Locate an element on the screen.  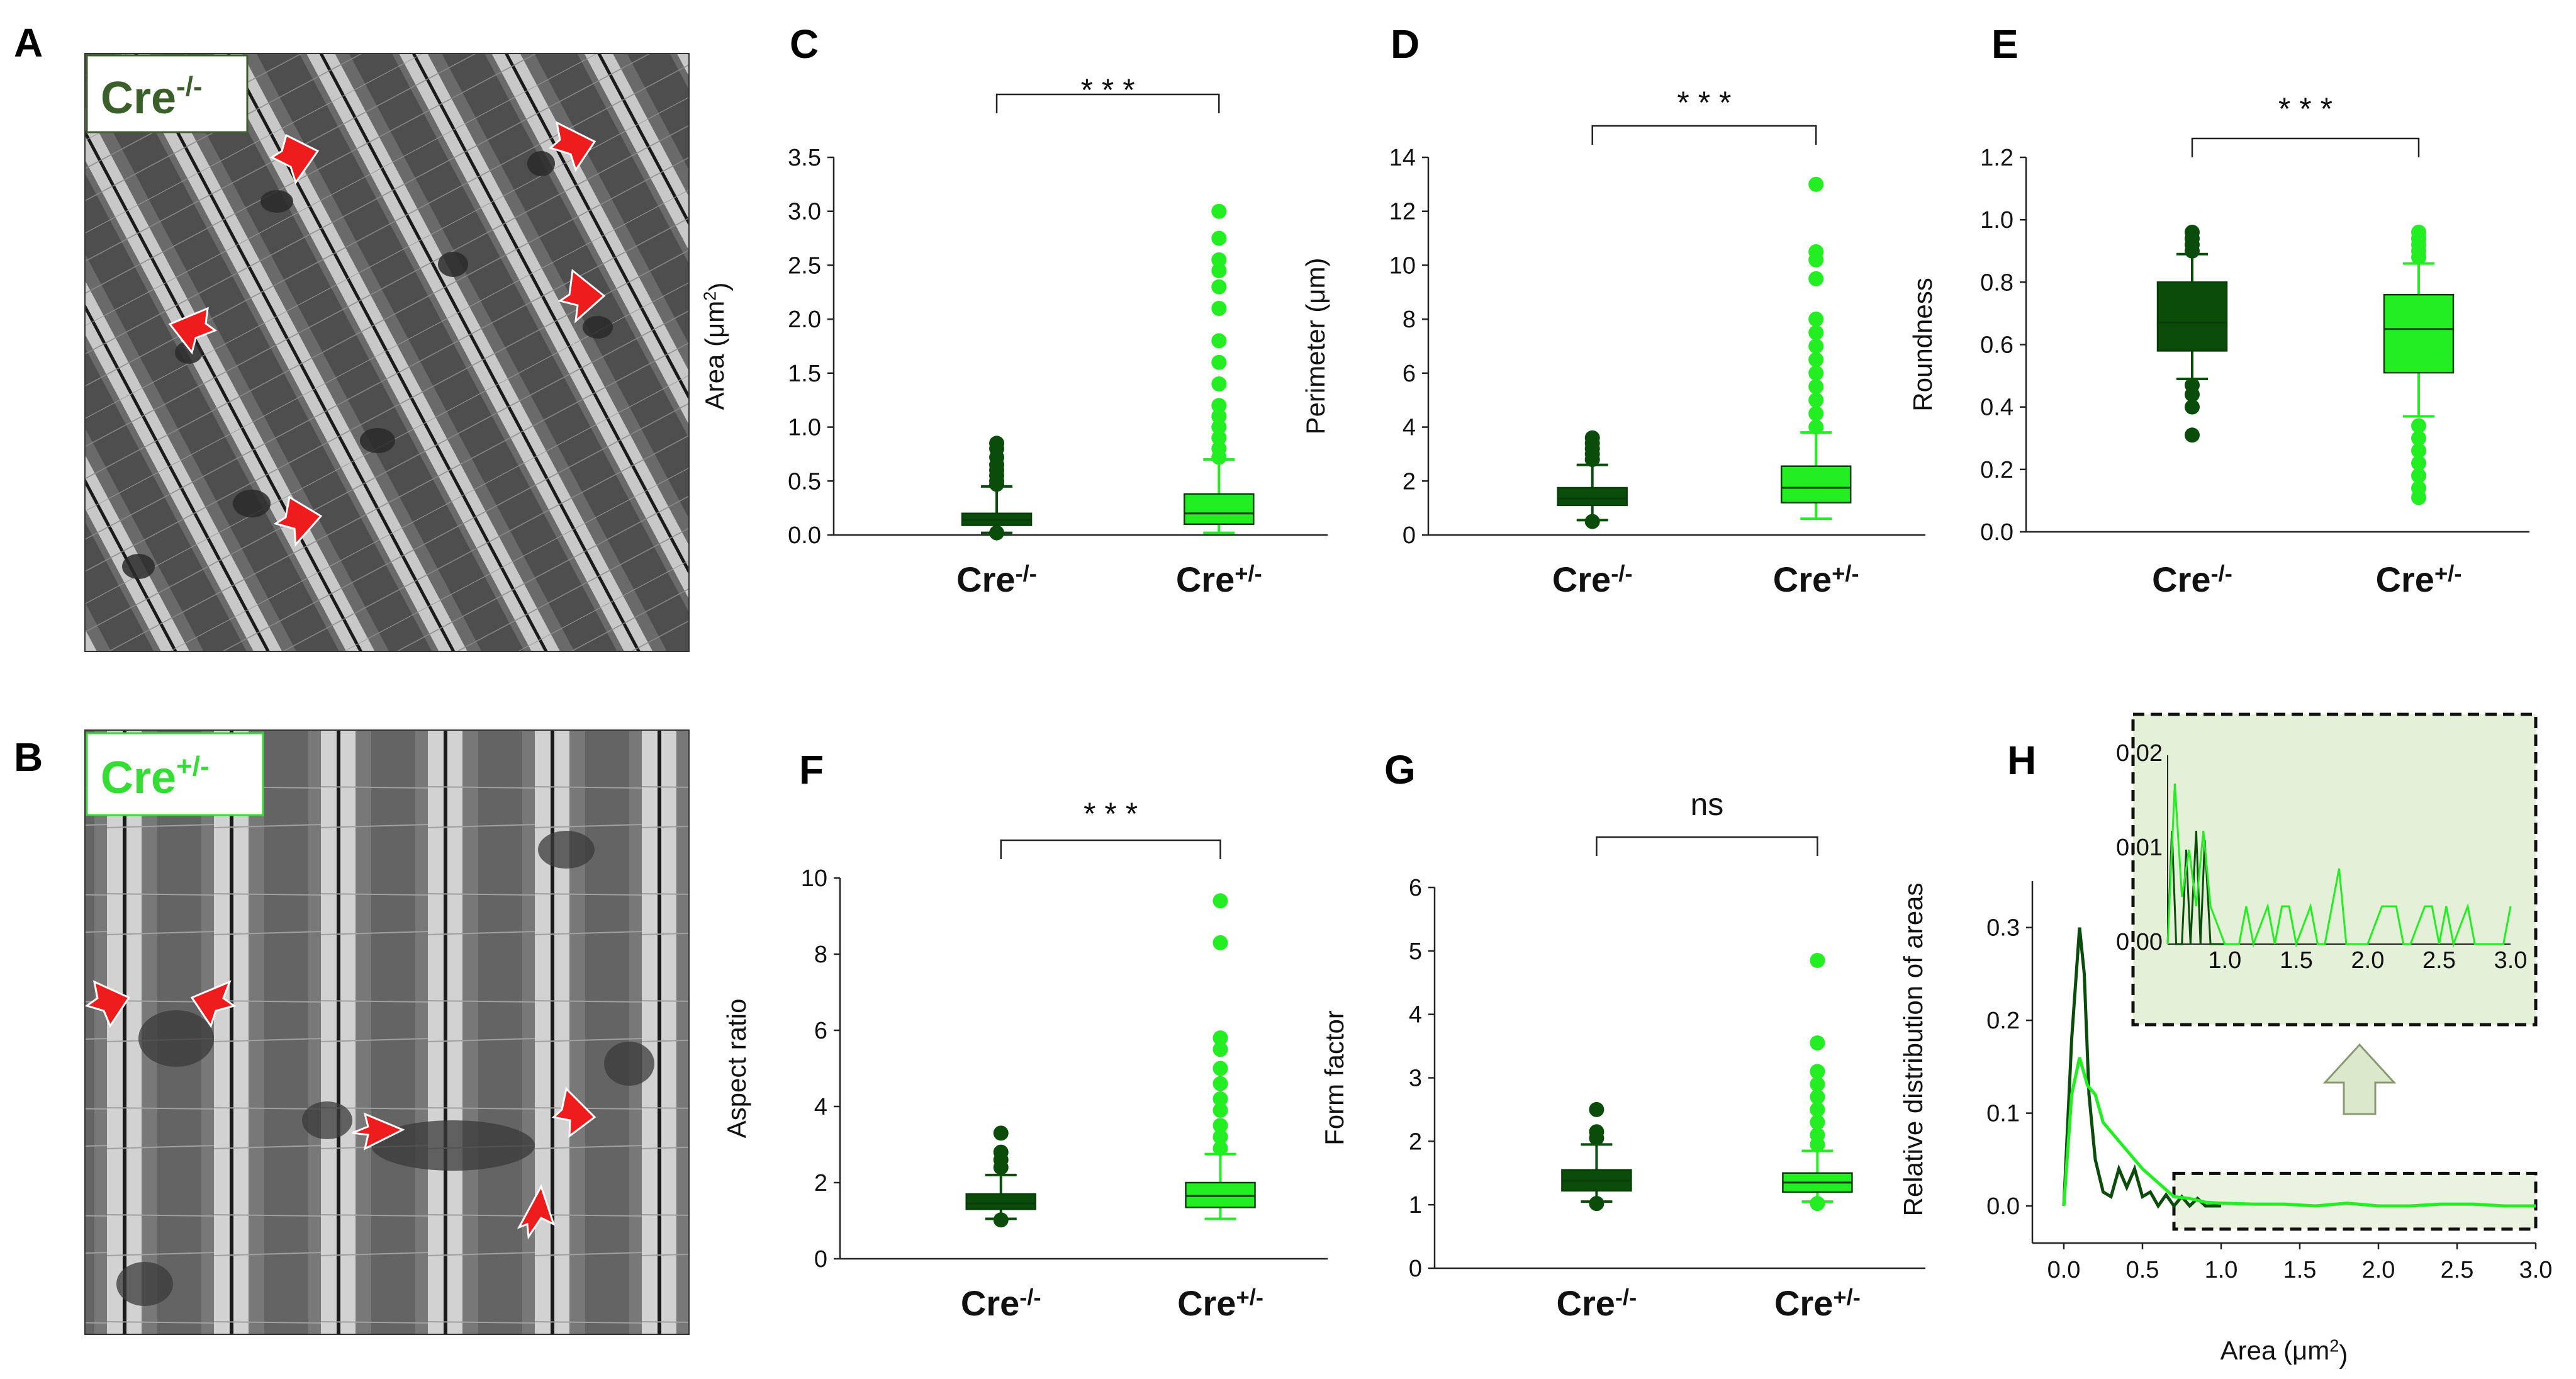
y-tick-label: 6 is located at coordinates (1409, 374).